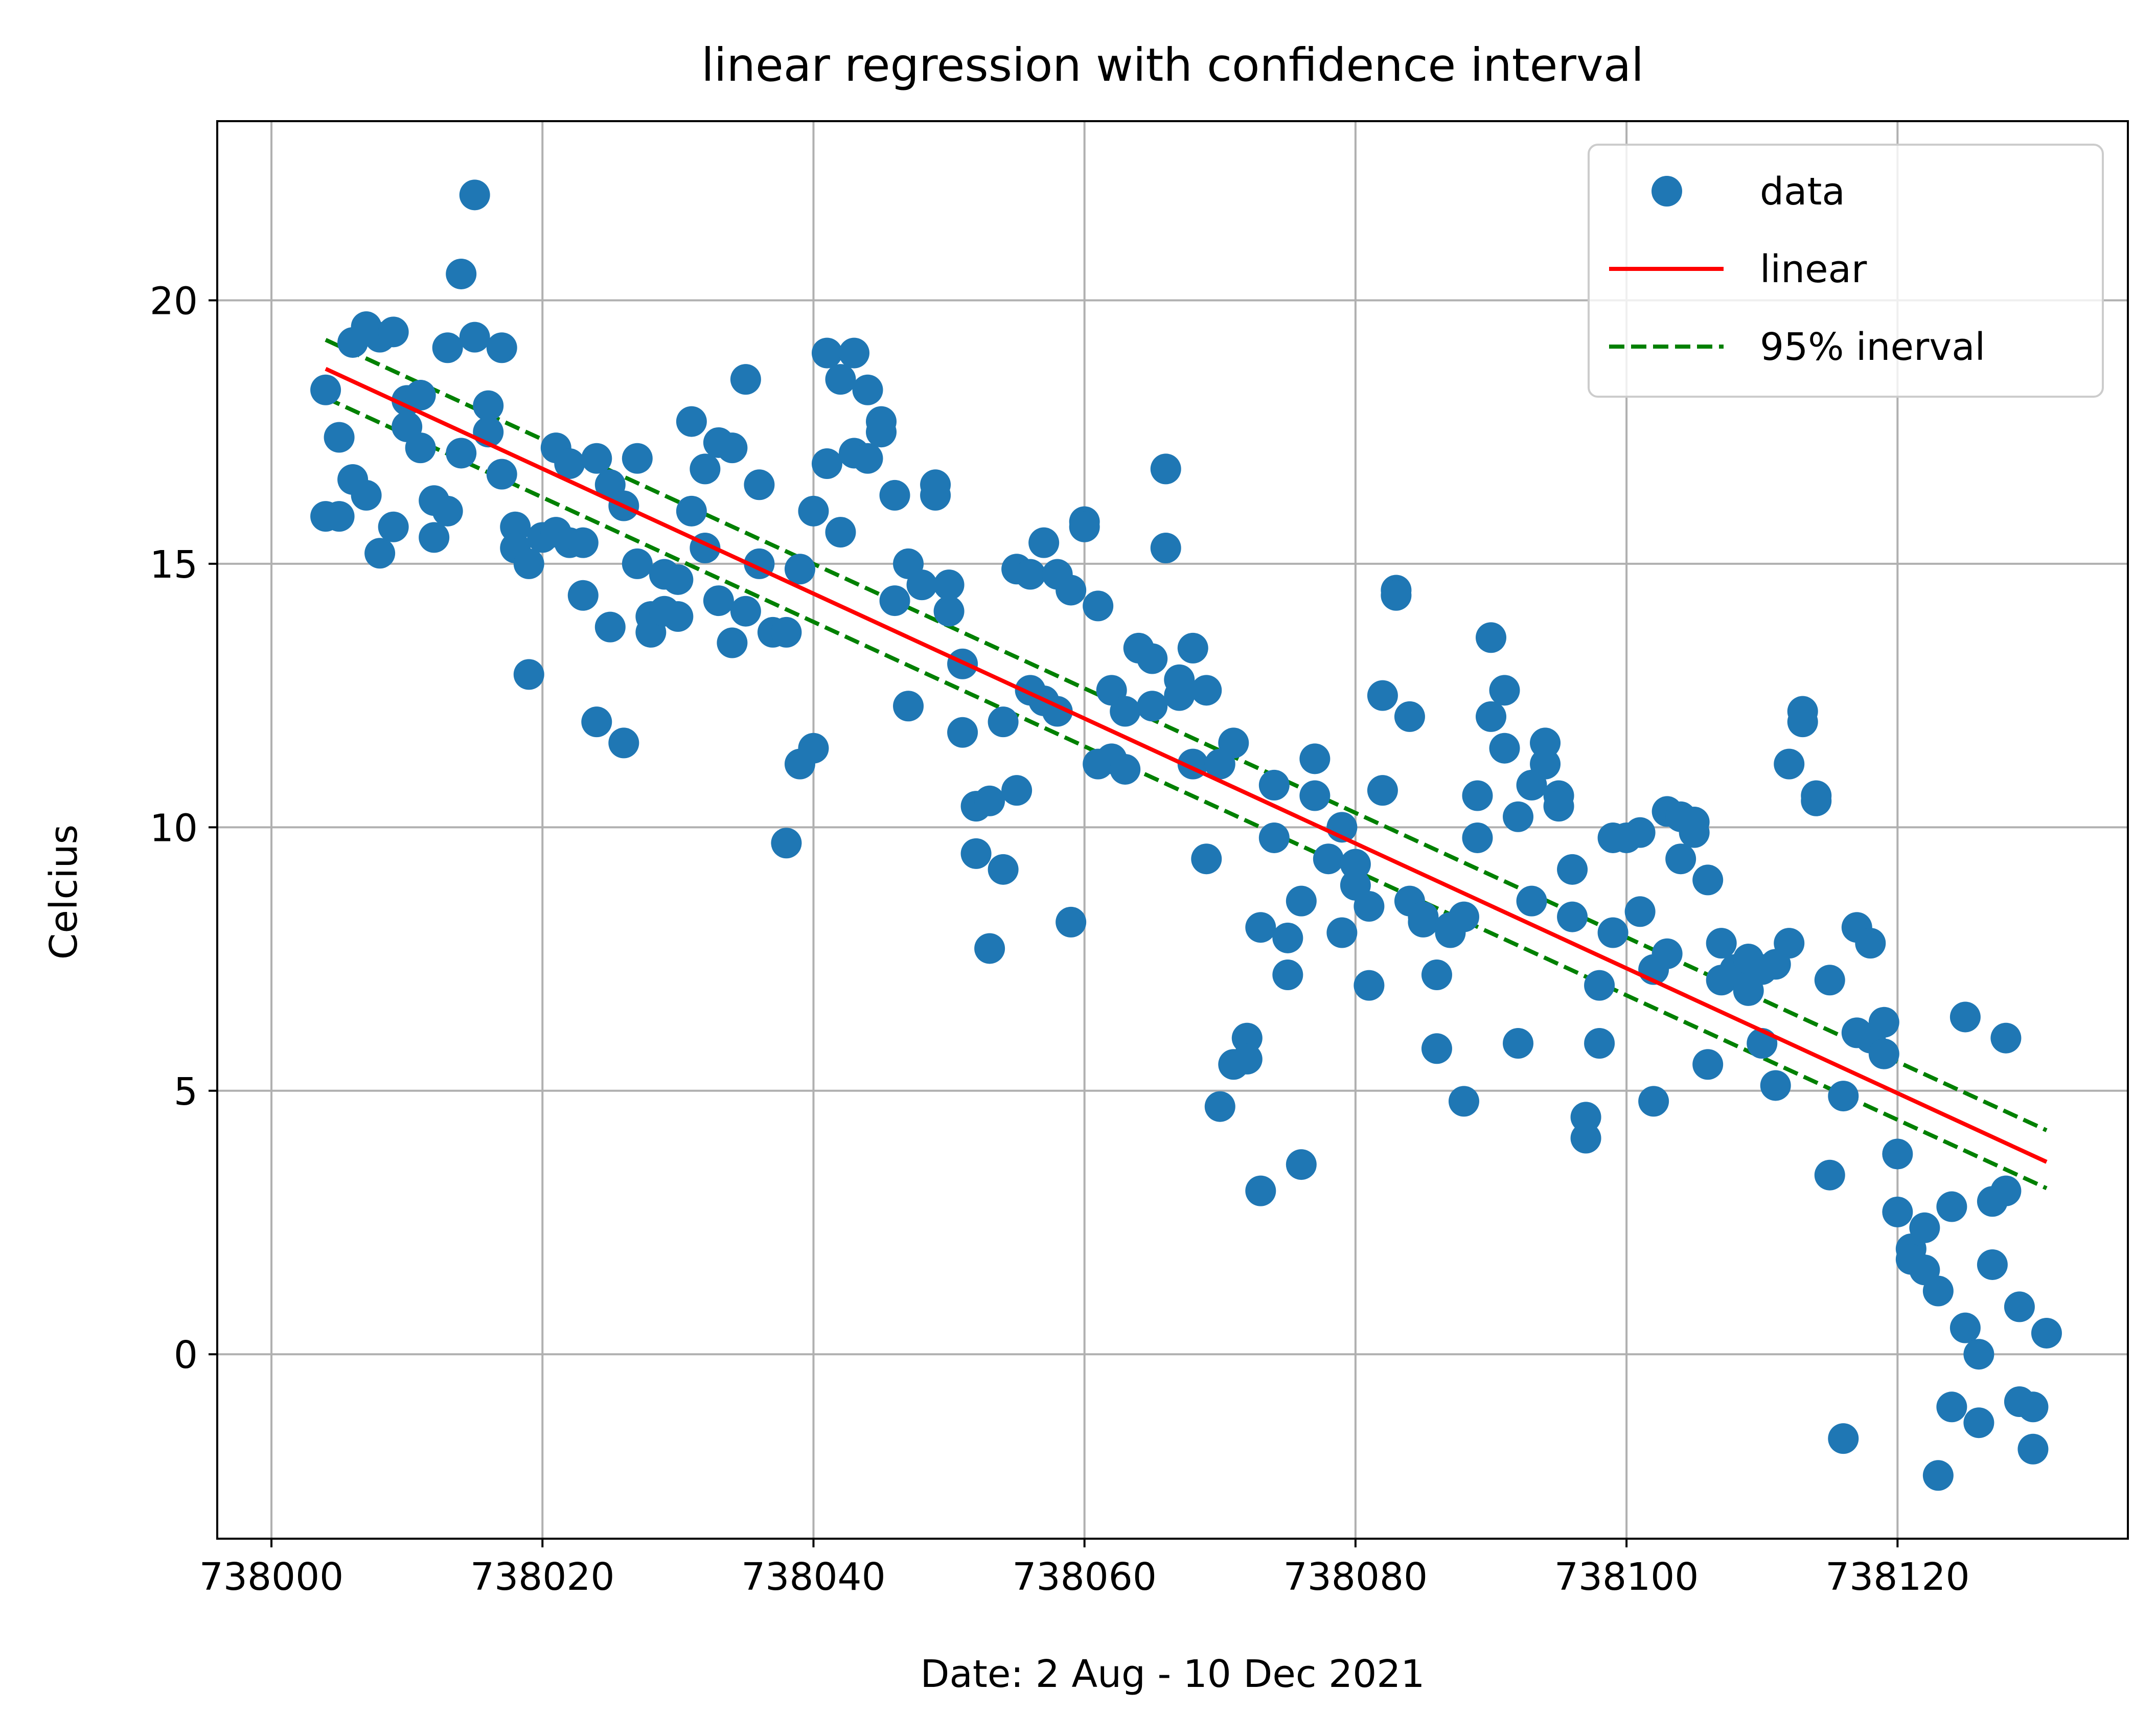 This screenshot has height=1736, width=2156. Describe the element at coordinates (271, 1577) in the screenshot. I see `x-tick-label: 738000` at that location.